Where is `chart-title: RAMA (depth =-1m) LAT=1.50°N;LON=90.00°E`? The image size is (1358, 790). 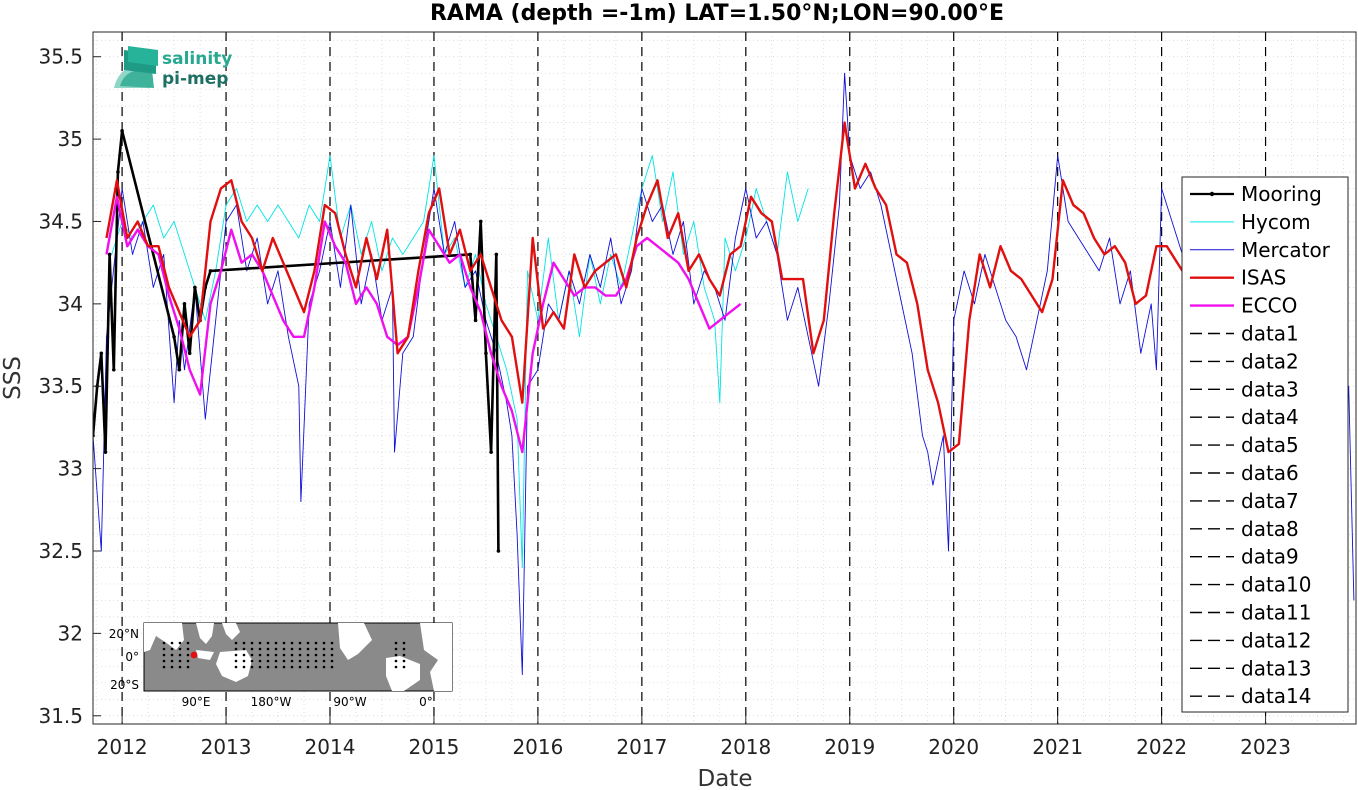
chart-title: RAMA (depth =-1m) LAT=1.50°N;LON=90.00°E is located at coordinates (717, 13).